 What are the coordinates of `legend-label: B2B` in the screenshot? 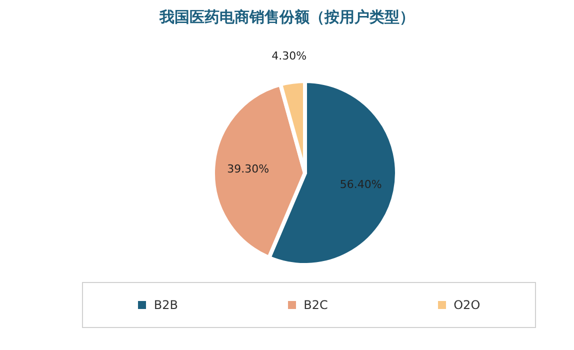 It's located at (166, 305).